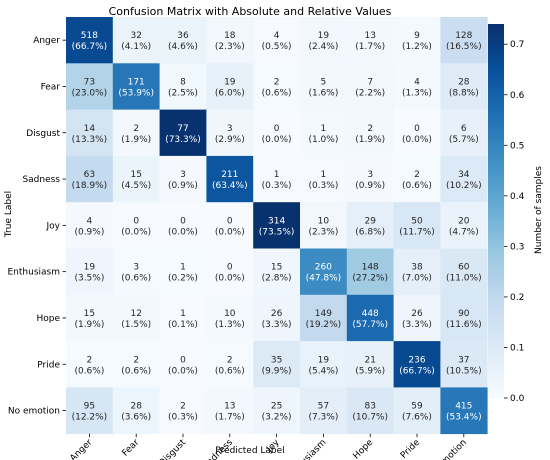  Describe the element at coordinates (464, 221) in the screenshot. I see `cell-count-label: 20` at that location.